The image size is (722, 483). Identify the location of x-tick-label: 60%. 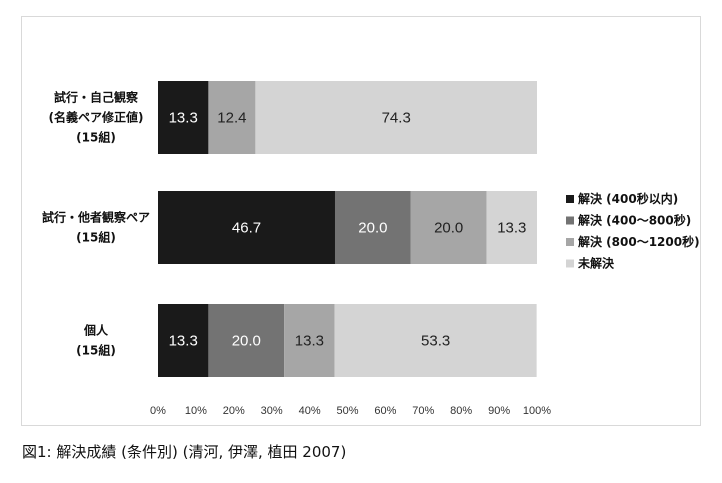
(385, 411).